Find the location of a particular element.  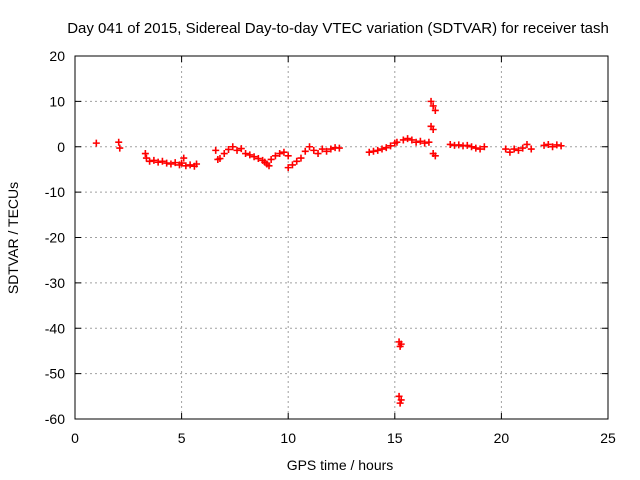

y-axis-label: SDTVAR / TECUs is located at coordinates (13, 238).